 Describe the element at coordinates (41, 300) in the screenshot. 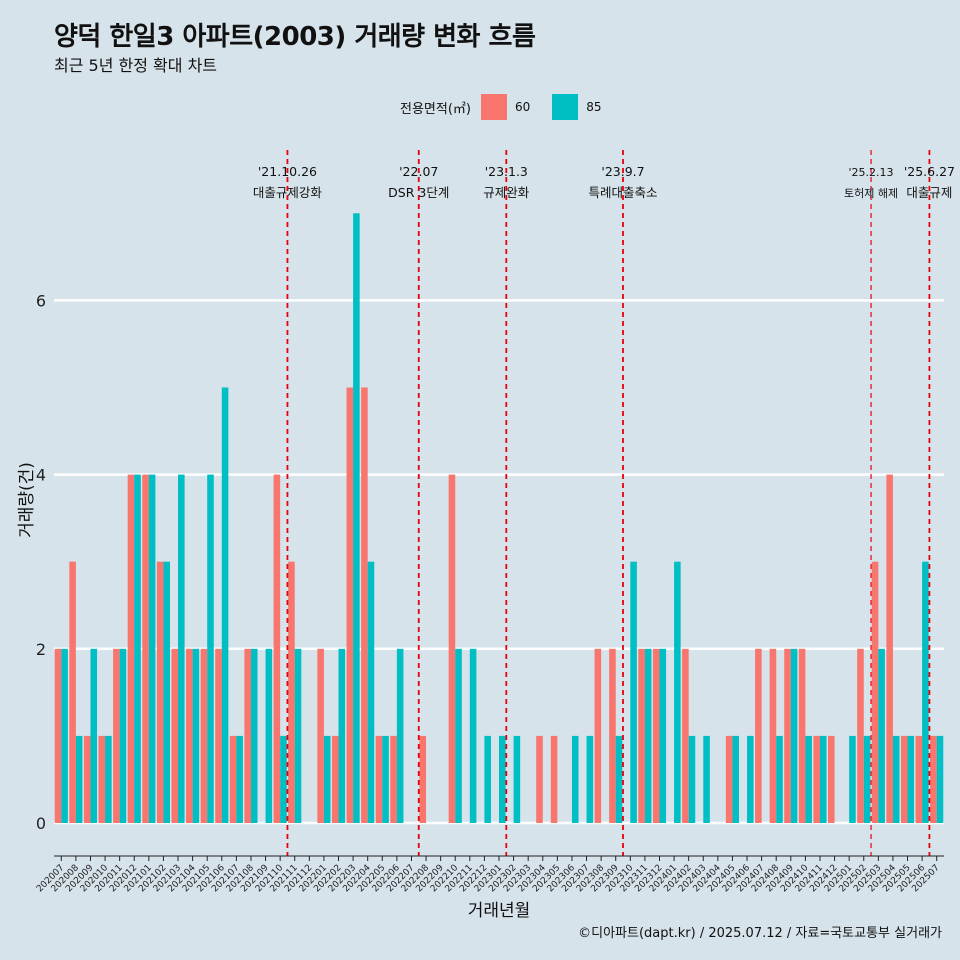

I see `y-tick-label: 6` at that location.